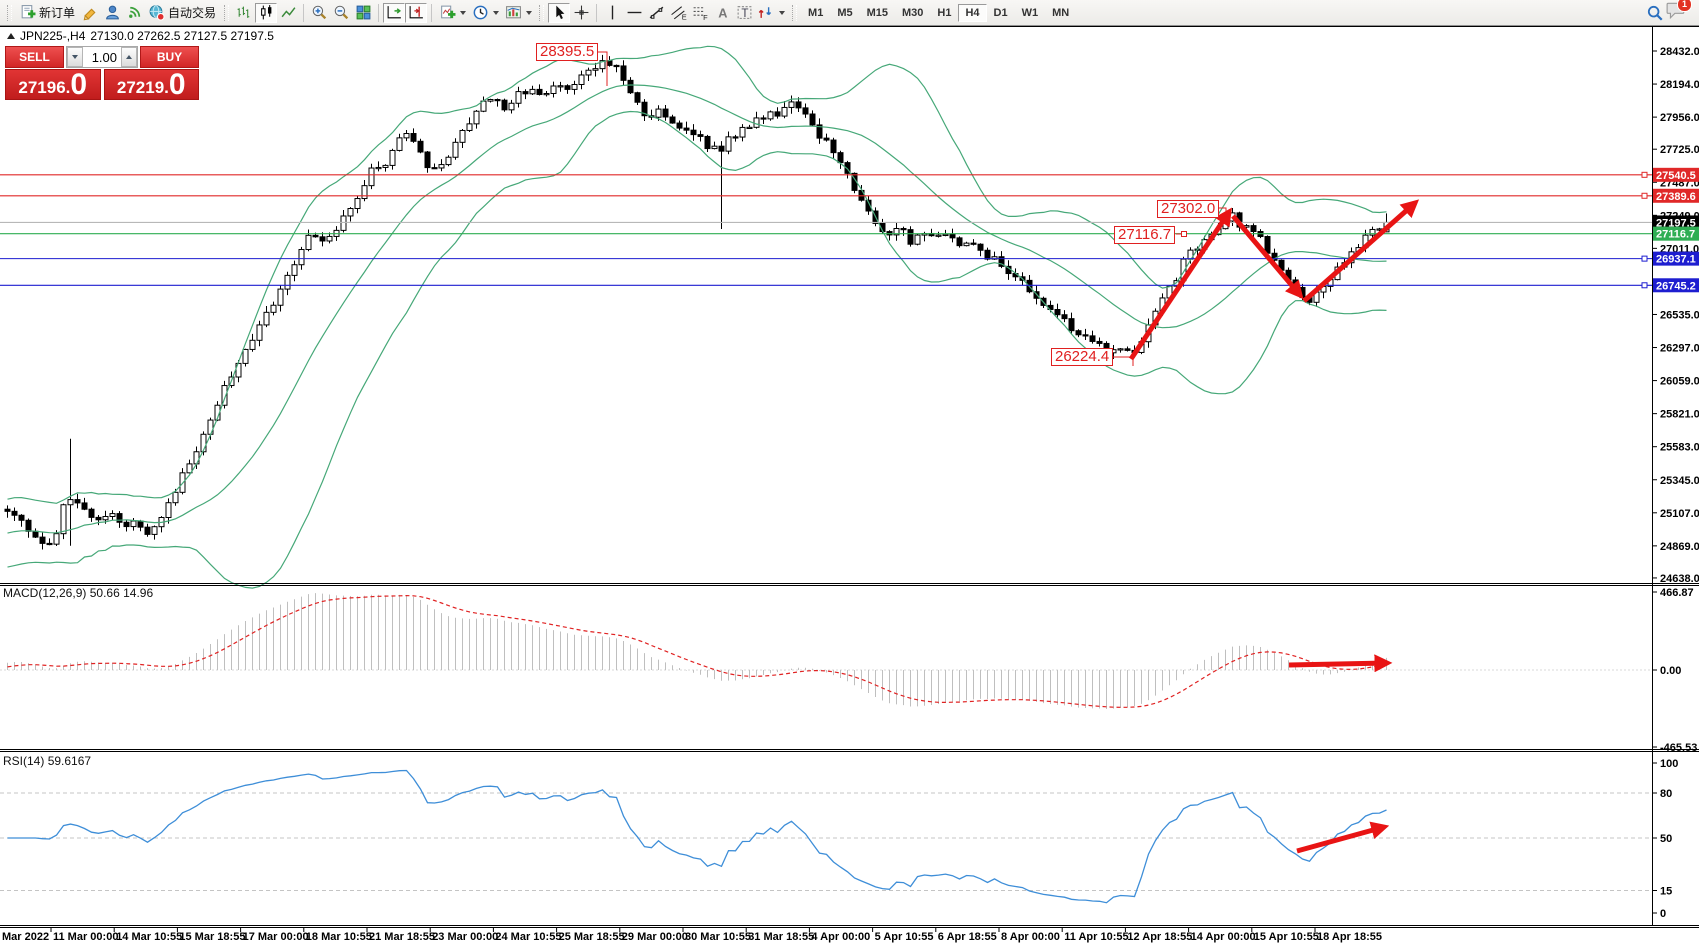 Image resolution: width=1699 pixels, height=944 pixels. Describe the element at coordinates (513, 13) in the screenshot. I see `templates-button` at that location.